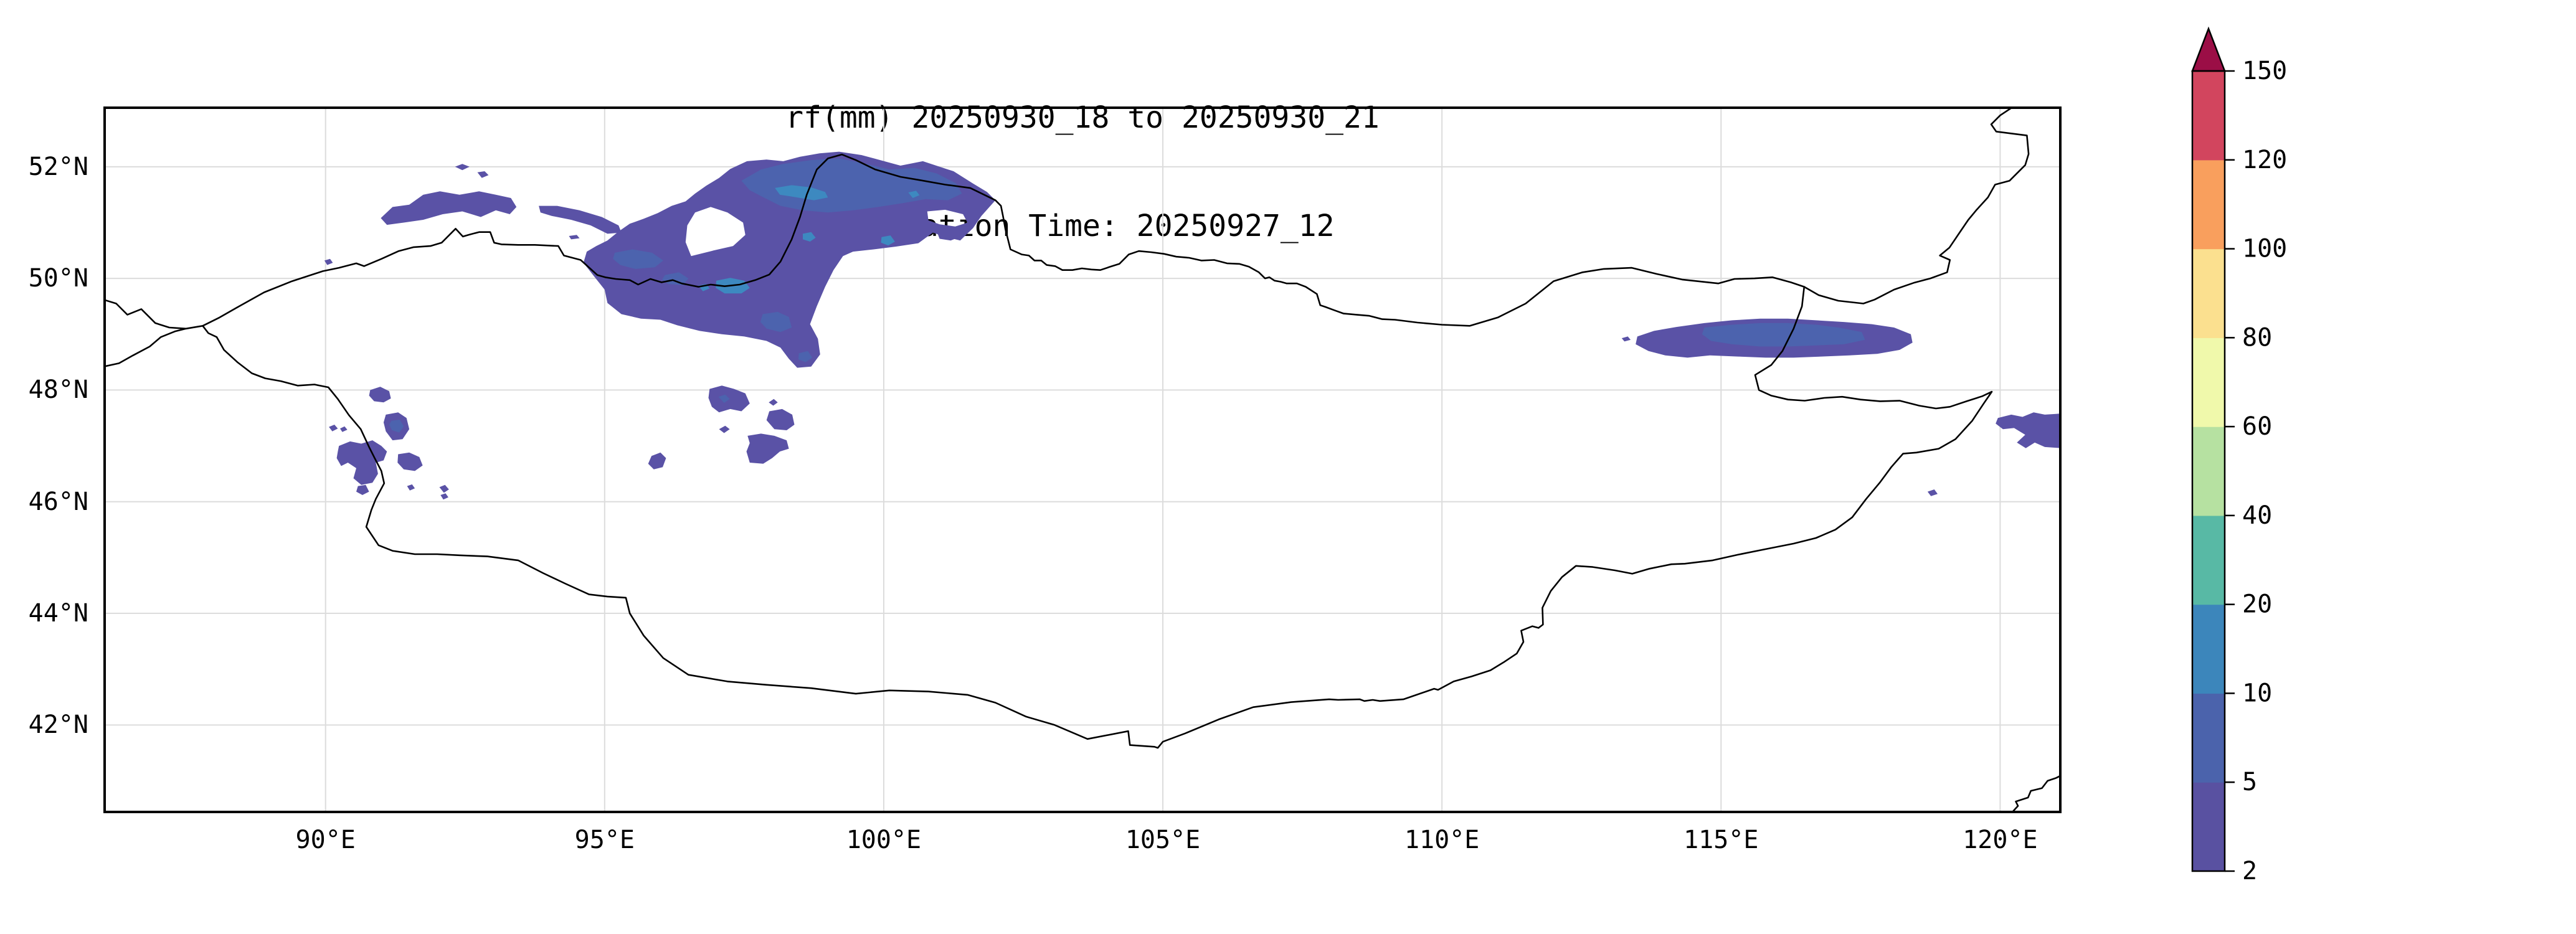 The image size is (2576, 934). I want to click on colorbar-tick-label-10: 10, so click(2257, 693).